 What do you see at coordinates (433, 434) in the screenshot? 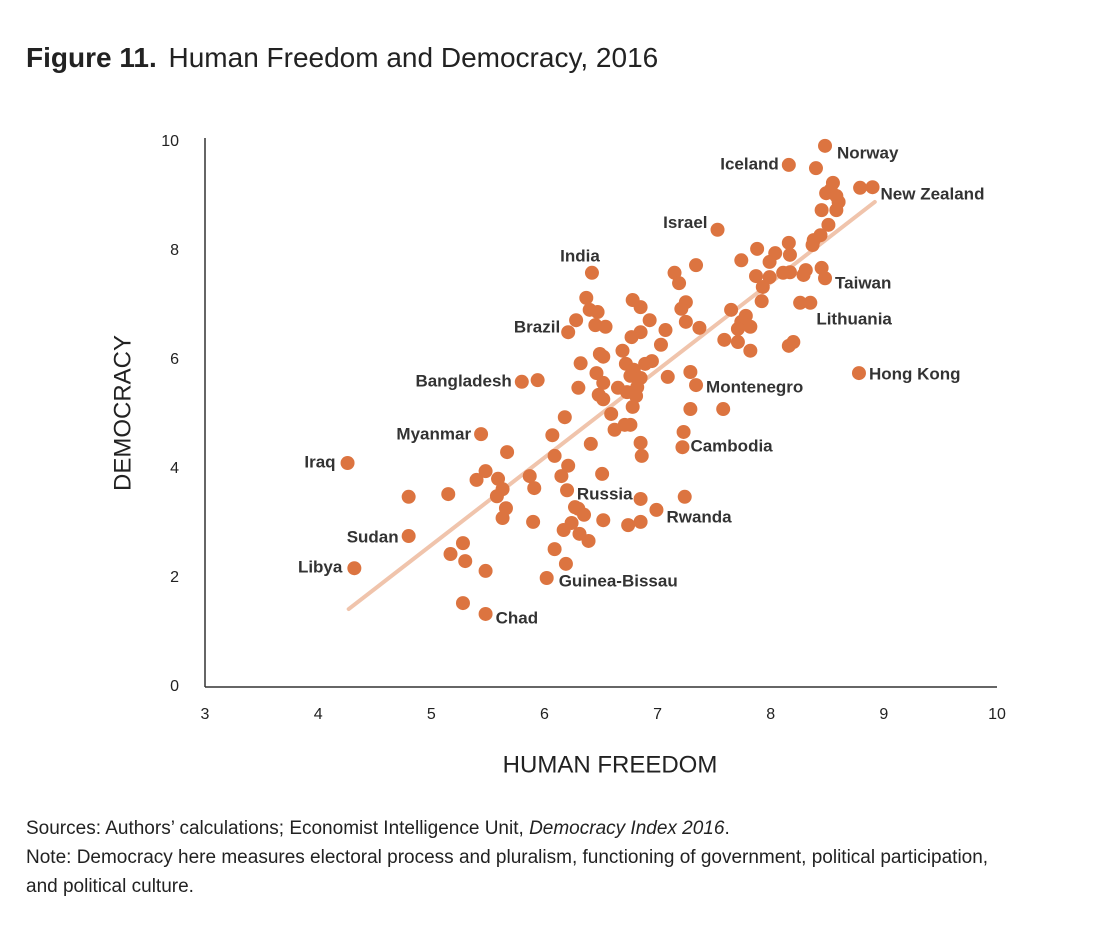
I see `point-label: Myanmar` at bounding box center [433, 434].